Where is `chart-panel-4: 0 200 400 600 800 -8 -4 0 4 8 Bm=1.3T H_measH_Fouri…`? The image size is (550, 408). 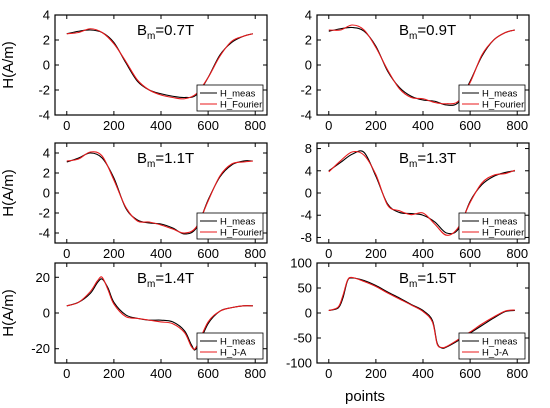 chart-panel-4: 0 200 400 600 800 -8 -4 0 4 8 Bm=1.3T H_measH_Fouri… is located at coordinates (415, 201).